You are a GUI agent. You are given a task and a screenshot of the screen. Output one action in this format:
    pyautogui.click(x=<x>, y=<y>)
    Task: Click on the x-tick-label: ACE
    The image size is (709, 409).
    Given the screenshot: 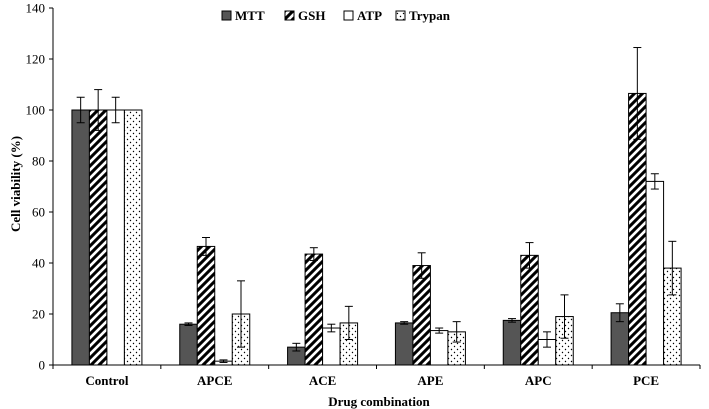 What is the action you would take?
    pyautogui.click(x=322, y=380)
    